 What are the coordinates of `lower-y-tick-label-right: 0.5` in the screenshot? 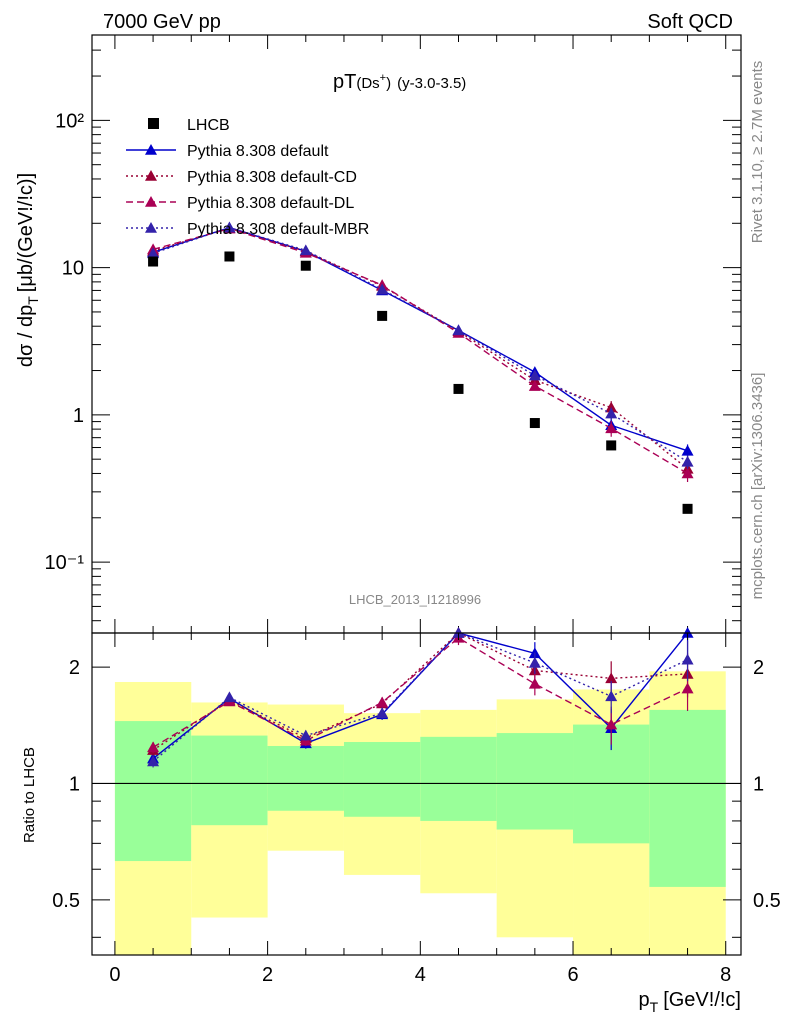 It's located at (767, 901).